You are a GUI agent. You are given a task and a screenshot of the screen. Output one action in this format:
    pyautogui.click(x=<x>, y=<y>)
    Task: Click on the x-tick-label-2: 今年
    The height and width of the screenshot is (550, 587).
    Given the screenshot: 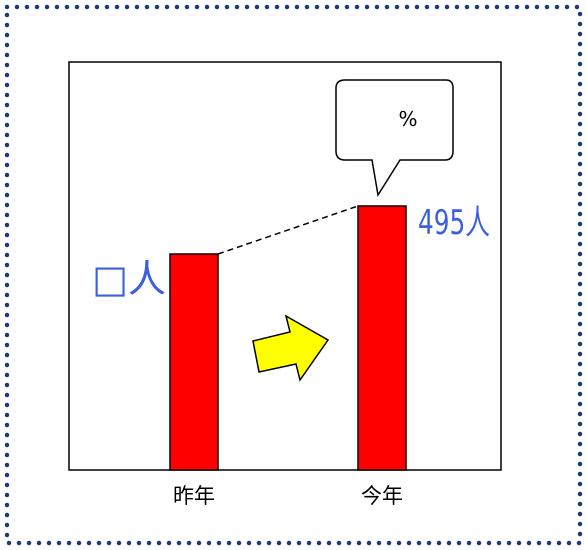 What is the action you would take?
    pyautogui.click(x=382, y=496)
    